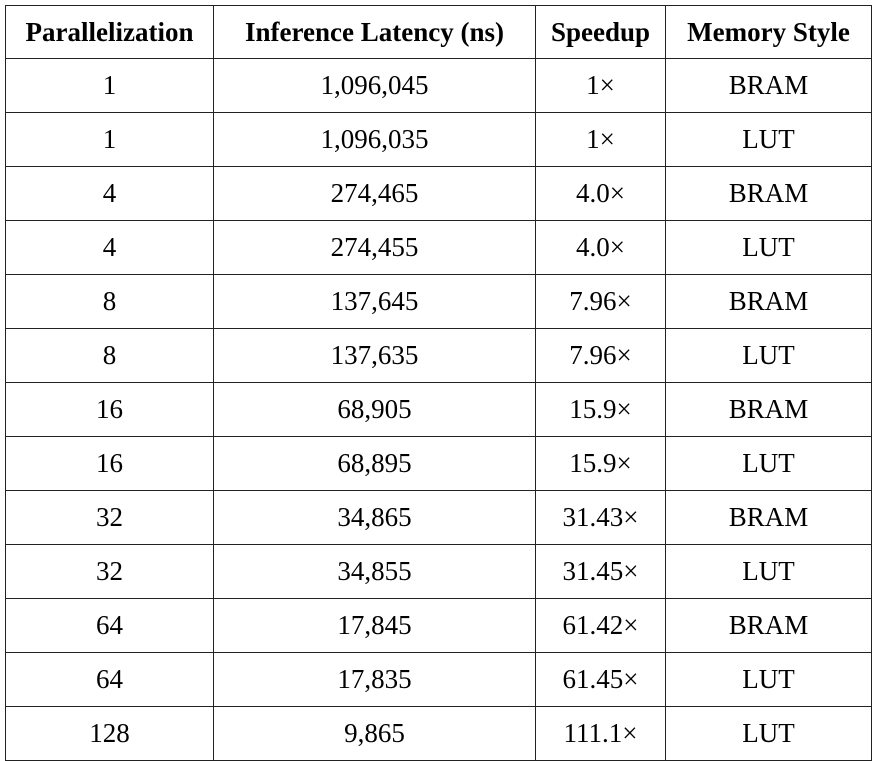 This screenshot has height=761, width=878. I want to click on latency-cell: 34,865, so click(374, 517).